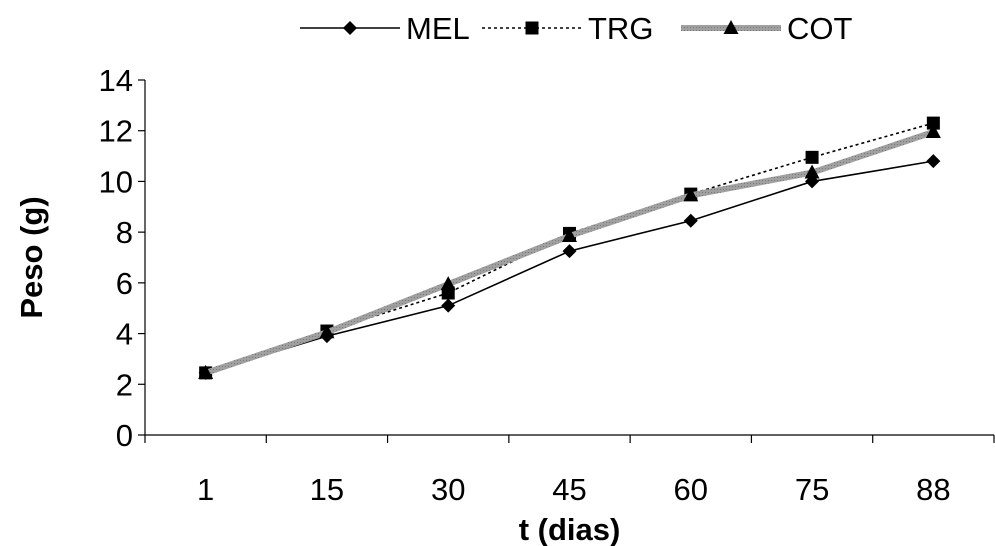 Image resolution: width=995 pixels, height=546 pixels. What do you see at coordinates (767, 28) in the screenshot?
I see `legend-item-cot: COT` at bounding box center [767, 28].